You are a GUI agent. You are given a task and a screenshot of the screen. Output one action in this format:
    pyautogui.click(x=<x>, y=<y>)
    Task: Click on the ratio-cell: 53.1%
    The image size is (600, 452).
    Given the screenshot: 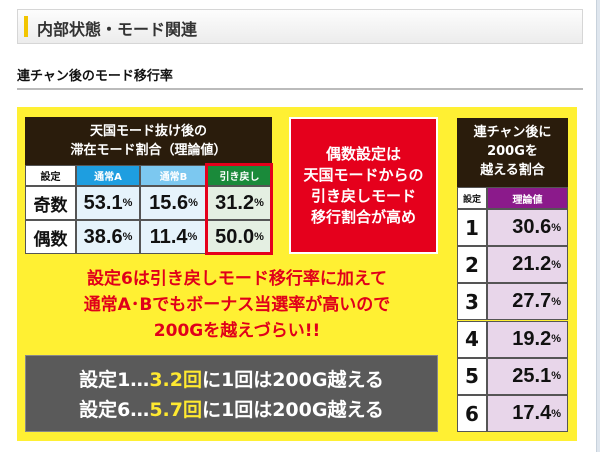 What is the action you would take?
    pyautogui.click(x=108, y=203)
    